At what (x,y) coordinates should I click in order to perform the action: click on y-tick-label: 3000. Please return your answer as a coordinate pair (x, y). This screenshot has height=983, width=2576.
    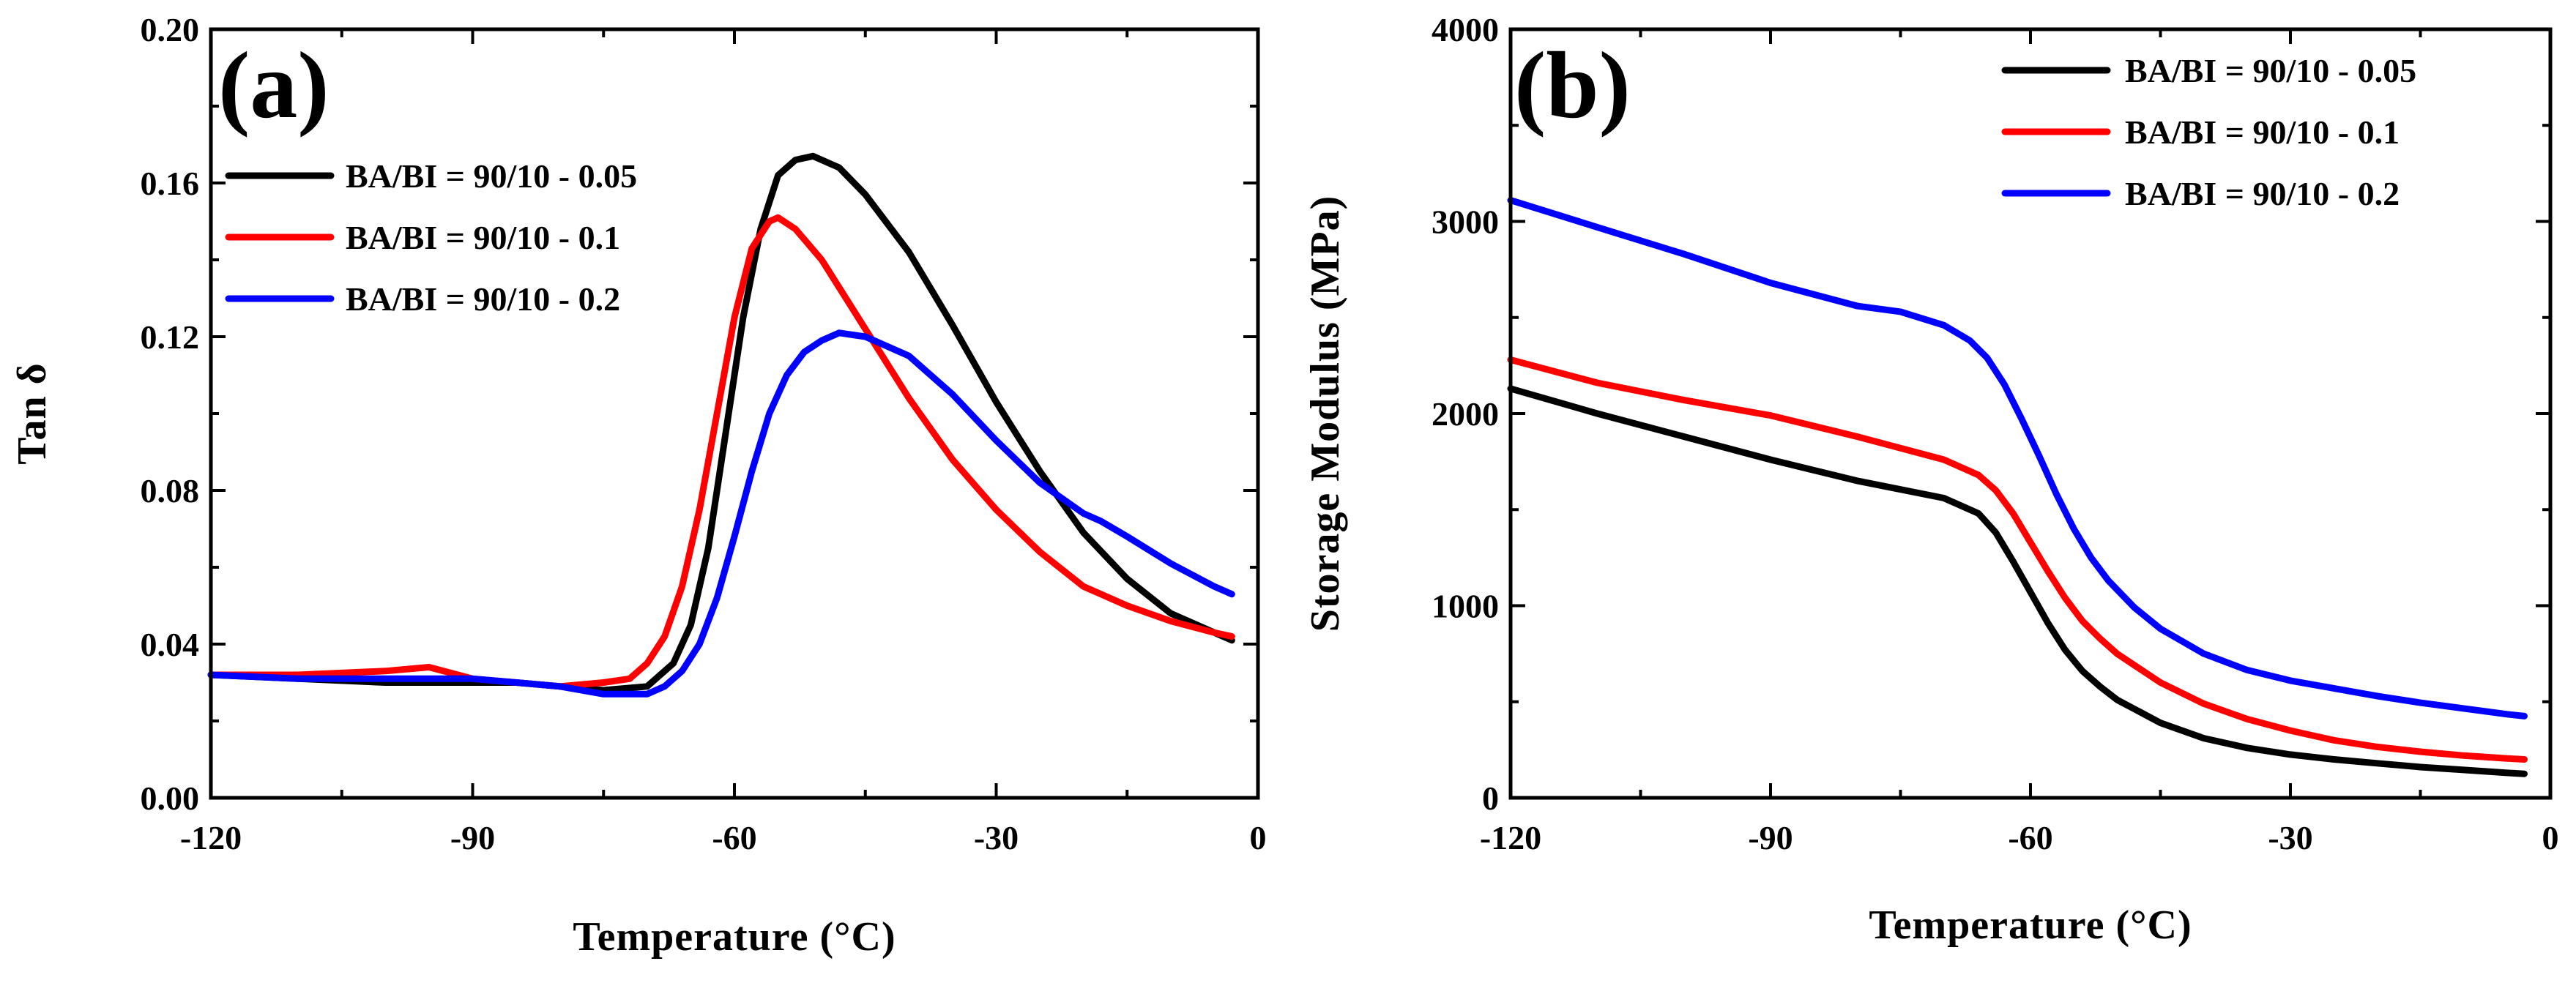
    Looking at the image, I should click on (1465, 222).